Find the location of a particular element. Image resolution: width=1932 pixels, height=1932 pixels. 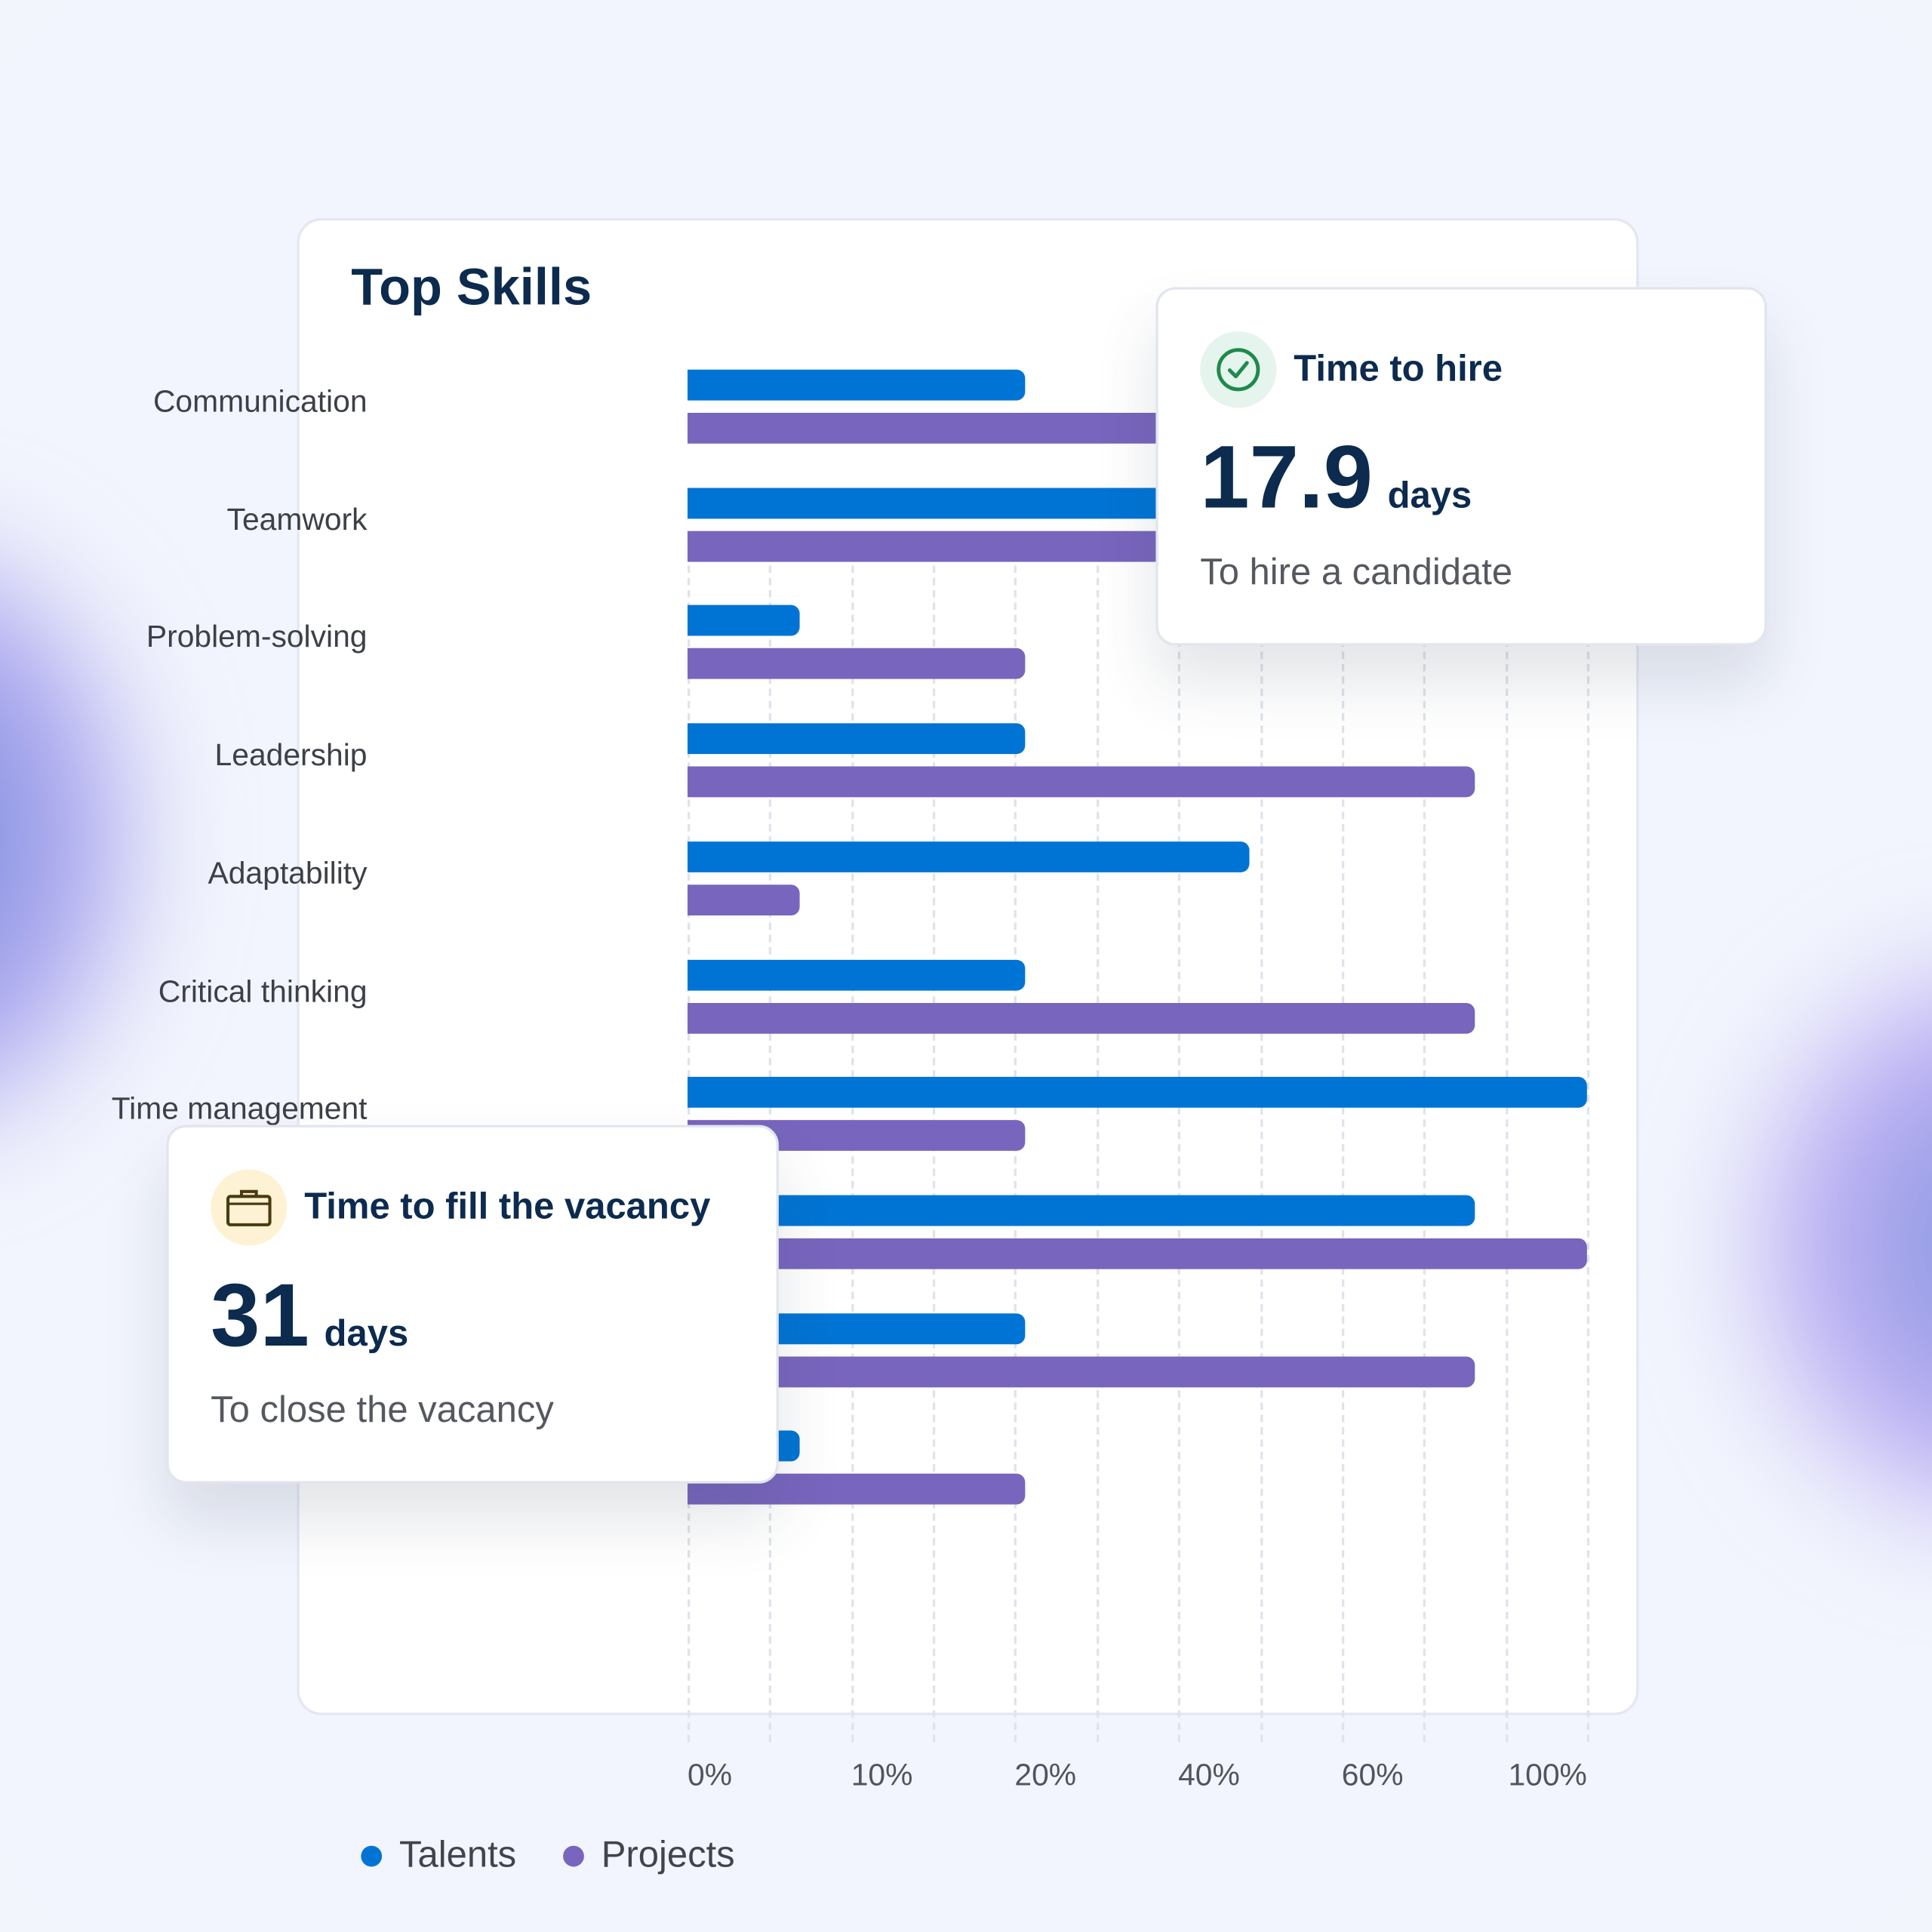

card-title: Time to fill the vacancy is located at coordinates (507, 1207).